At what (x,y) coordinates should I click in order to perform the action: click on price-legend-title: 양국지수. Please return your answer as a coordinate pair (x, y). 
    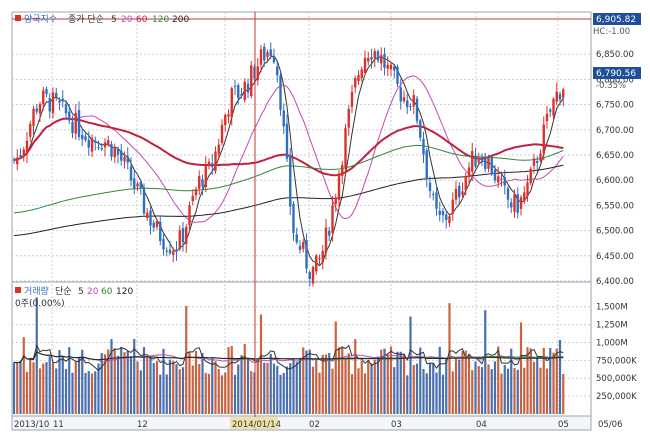
    Looking at the image, I should click on (40, 19).